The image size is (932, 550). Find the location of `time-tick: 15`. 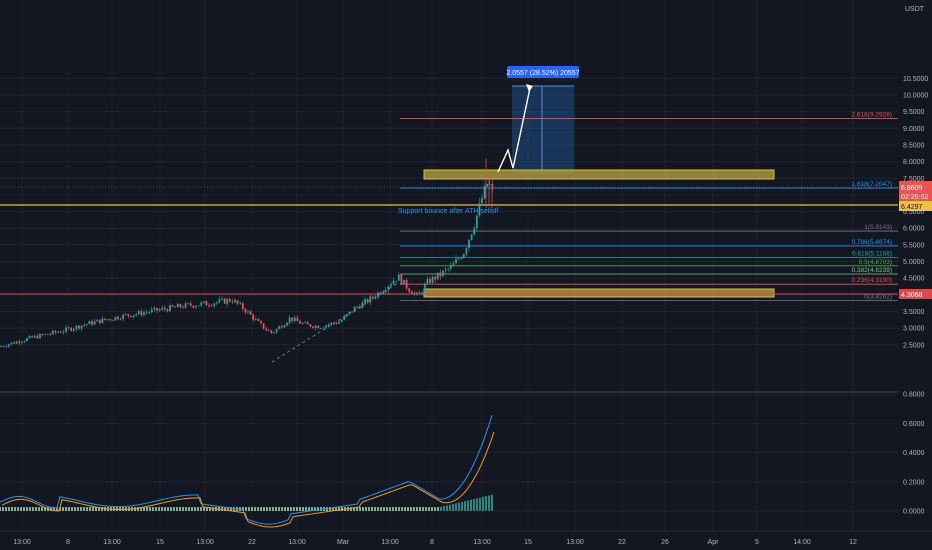

time-tick: 15 is located at coordinates (528, 542).